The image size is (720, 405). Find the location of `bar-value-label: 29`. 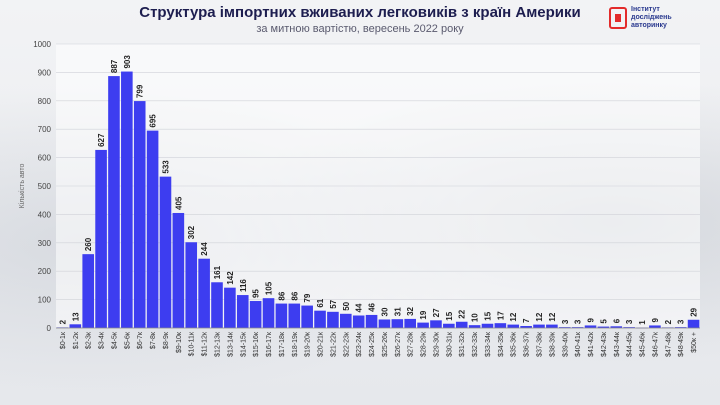

bar-value-label: 29 is located at coordinates (694, 311).